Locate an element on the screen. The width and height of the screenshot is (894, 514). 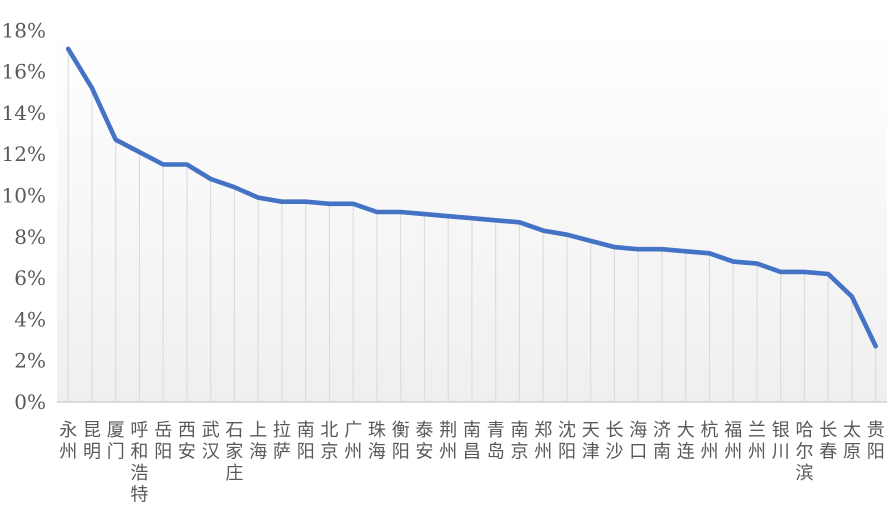
x-tick-label: 杭州 is located at coordinates (710, 441).